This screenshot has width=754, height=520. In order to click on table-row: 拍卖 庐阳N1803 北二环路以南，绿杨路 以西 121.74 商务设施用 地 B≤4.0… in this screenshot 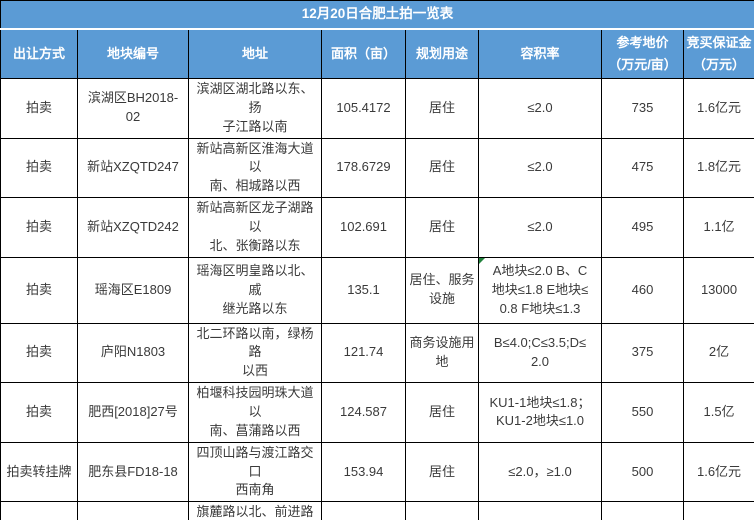, I will do `click(377, 353)`.